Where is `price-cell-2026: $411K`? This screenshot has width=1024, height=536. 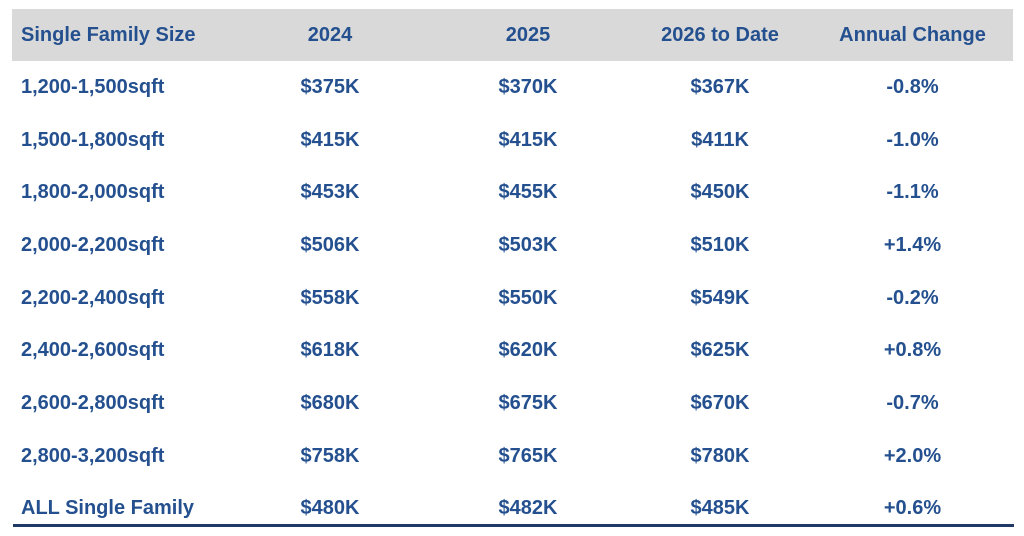
price-cell-2026: $411K is located at coordinates (720, 139).